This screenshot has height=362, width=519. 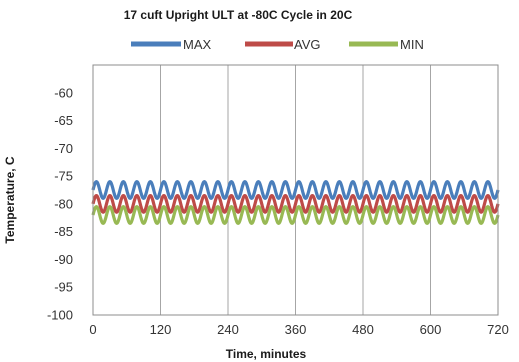 I want to click on legend-label-max: MAX, so click(x=197, y=44).